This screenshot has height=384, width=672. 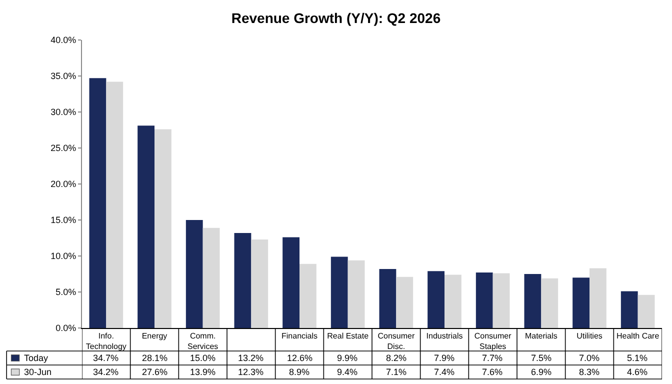 What do you see at coordinates (589, 336) in the screenshot?
I see `x-tick-label: Utilities` at bounding box center [589, 336].